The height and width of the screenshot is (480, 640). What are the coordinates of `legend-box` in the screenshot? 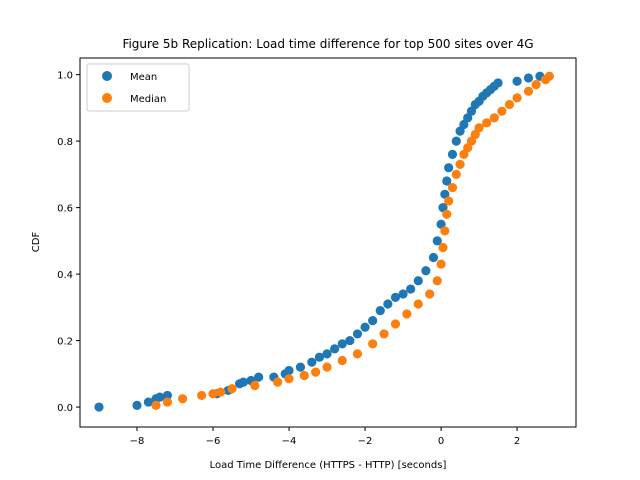 It's located at (138, 87).